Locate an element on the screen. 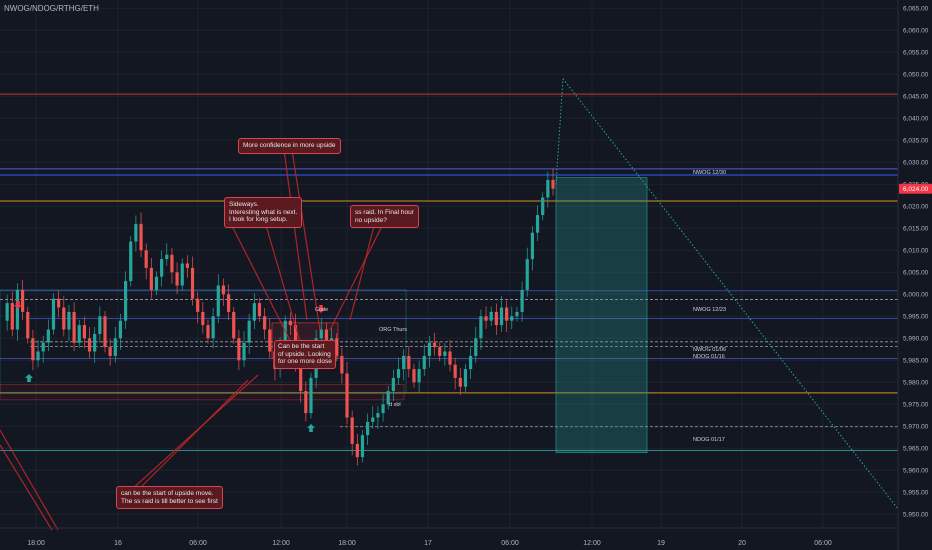  price-tick-label: 5,970.00 is located at coordinates (916, 426).